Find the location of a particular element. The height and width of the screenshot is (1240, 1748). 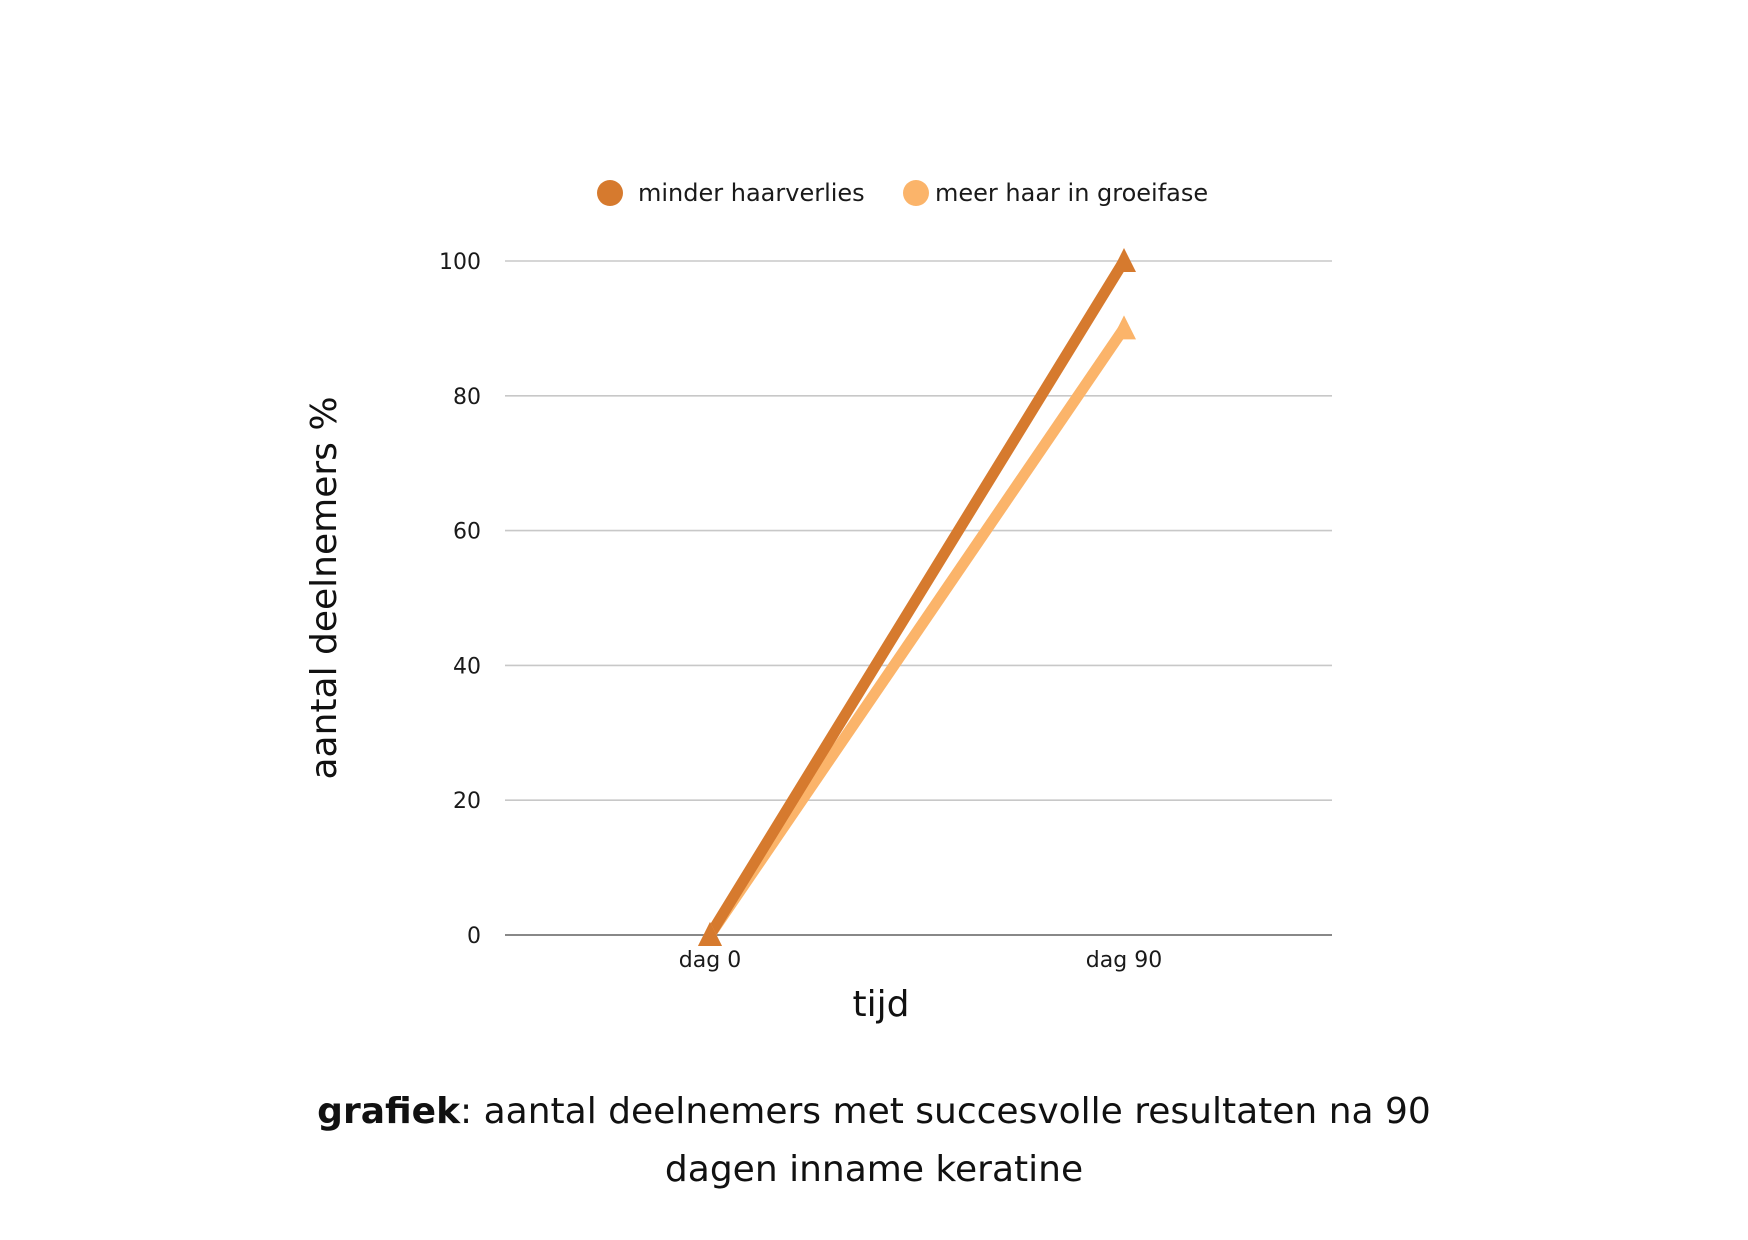

caption-bold: grafiek is located at coordinates (389, 1111).